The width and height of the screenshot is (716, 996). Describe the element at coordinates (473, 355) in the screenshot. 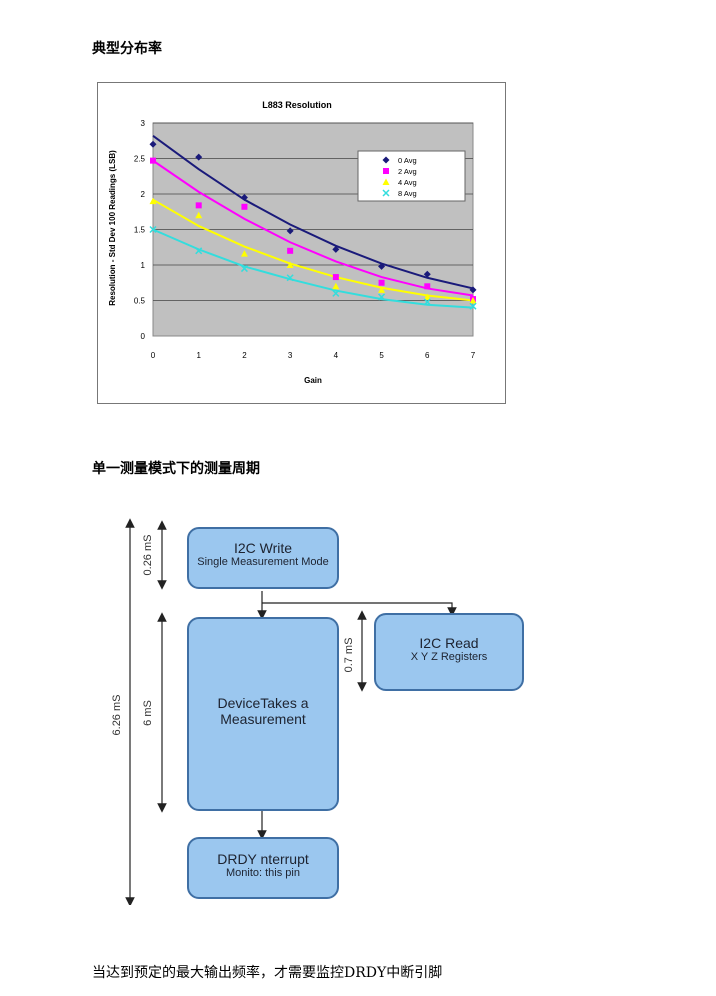

I see `x-tick-label: 7` at that location.